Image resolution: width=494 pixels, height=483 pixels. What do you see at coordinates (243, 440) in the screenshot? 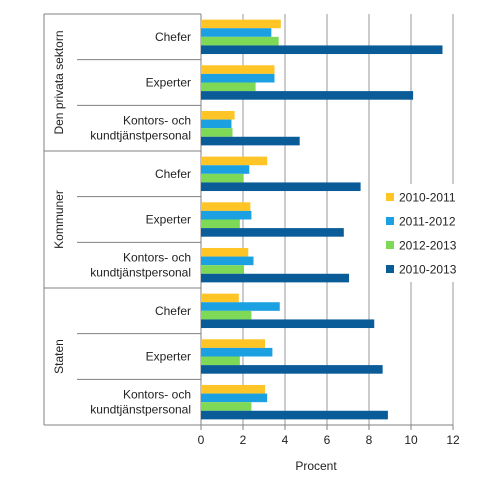
I see `x-tick-label: 2` at bounding box center [243, 440].